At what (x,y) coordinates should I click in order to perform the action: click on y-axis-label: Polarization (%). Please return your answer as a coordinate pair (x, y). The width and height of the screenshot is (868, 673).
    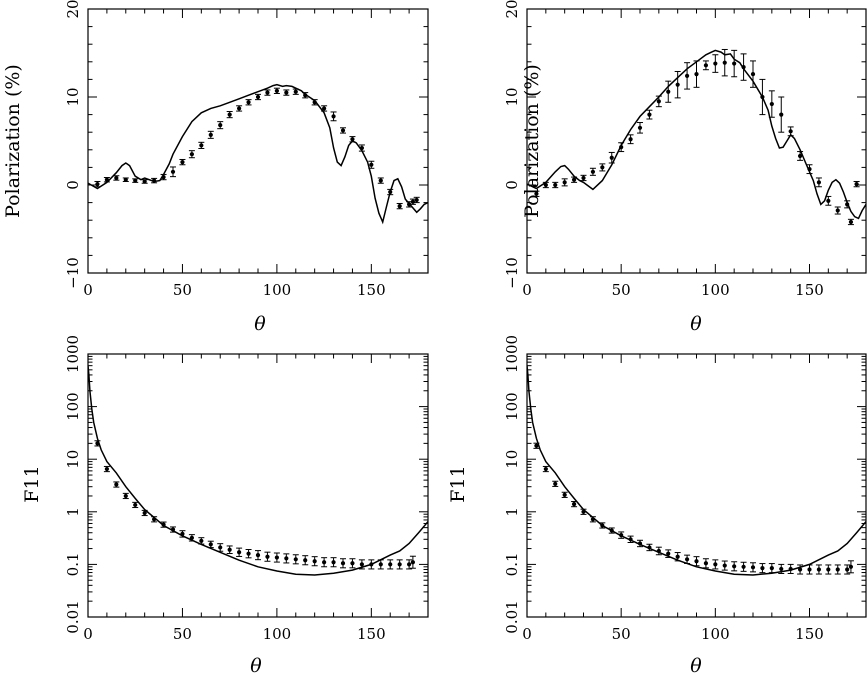
    Looking at the image, I should click on (532, 141).